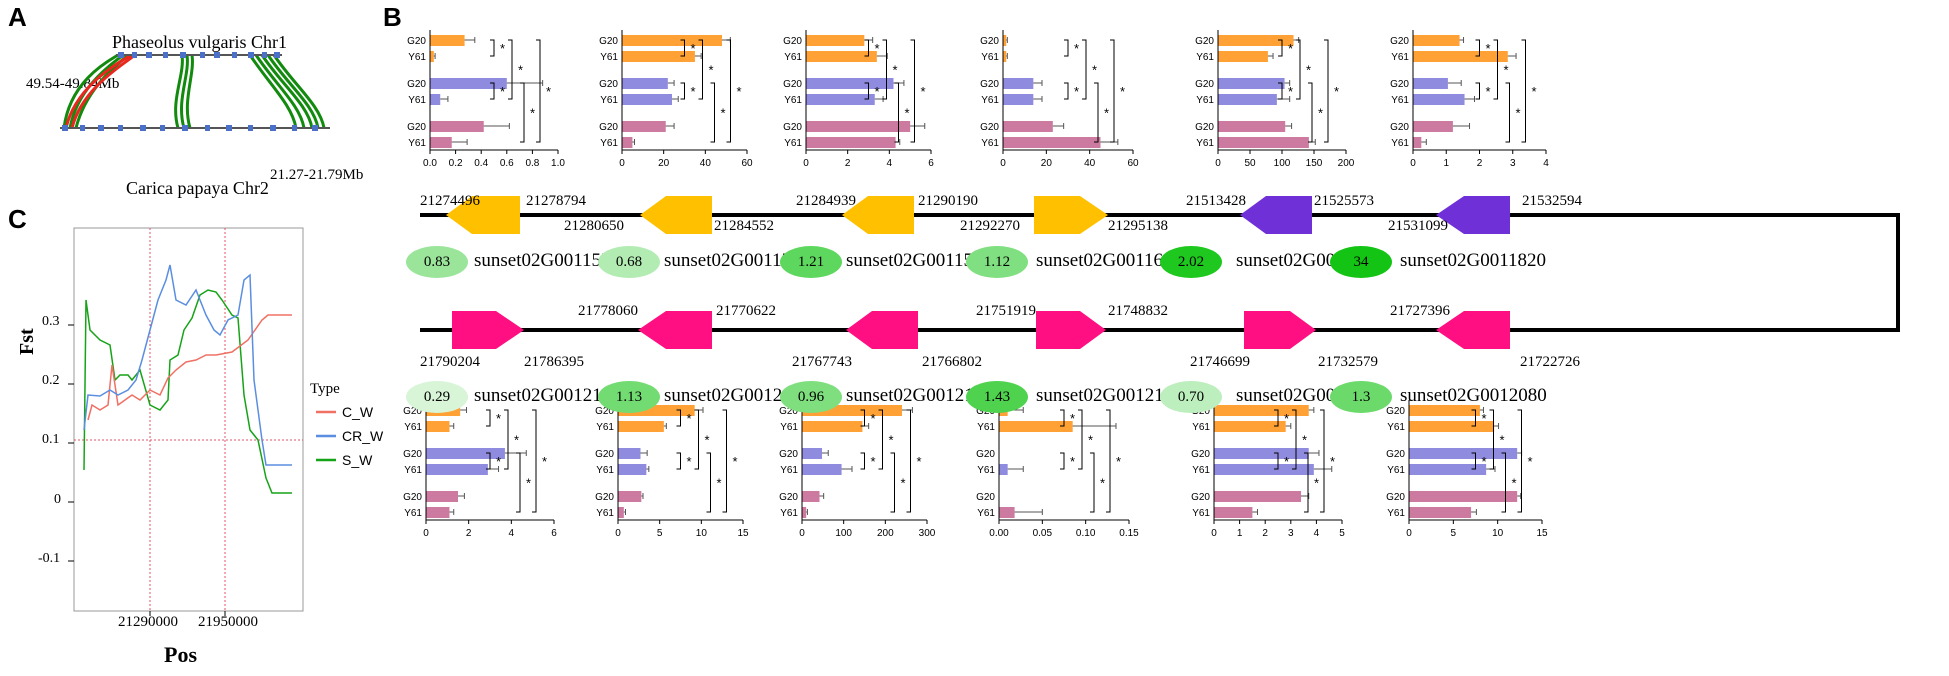 Image resolution: width=1949 pixels, height=676 pixels. I want to click on bottom-chart-5-tick-label: 2, so click(1265, 533).